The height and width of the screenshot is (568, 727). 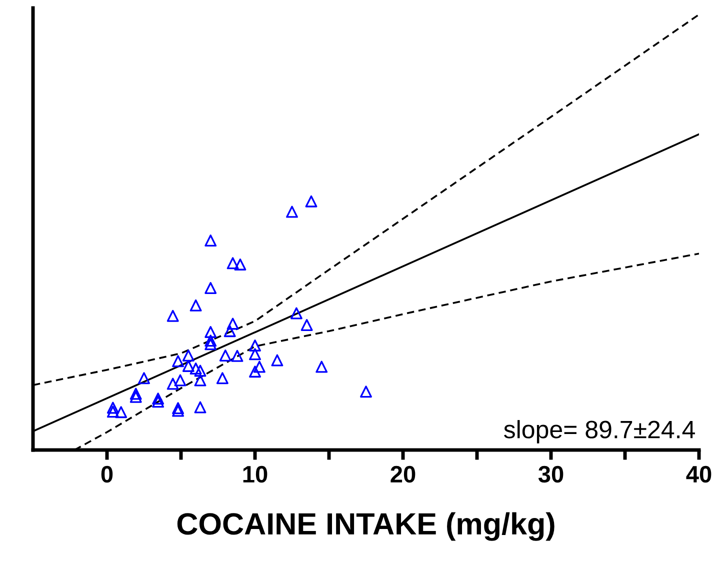 I want to click on x-tick-label: 10, so click(x=255, y=474).